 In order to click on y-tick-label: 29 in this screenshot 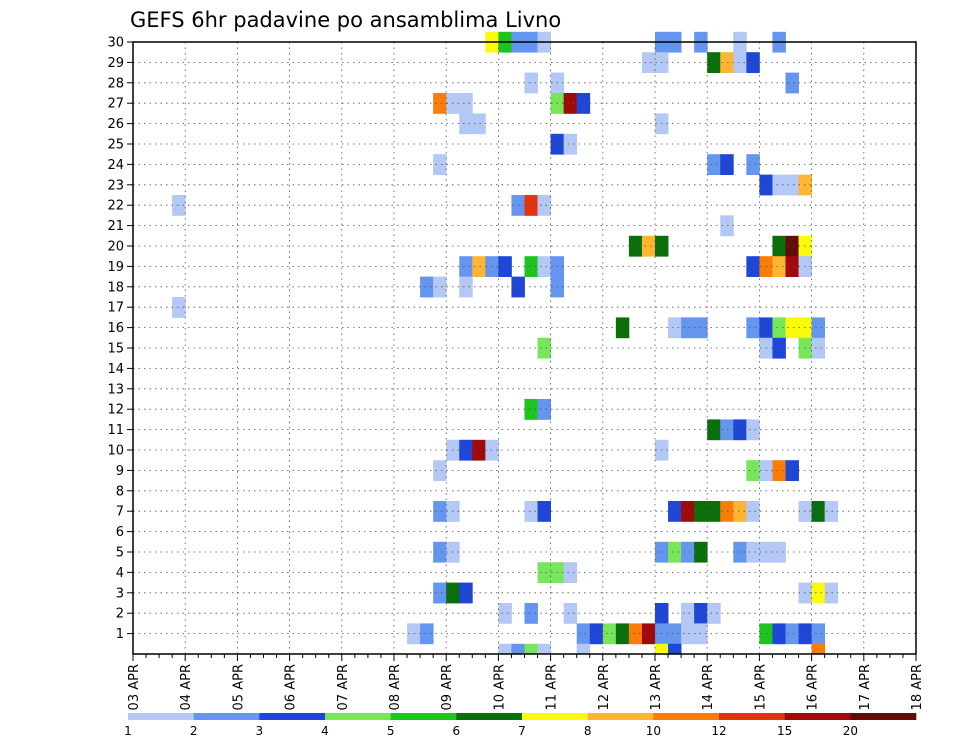, I will do `click(115, 63)`.